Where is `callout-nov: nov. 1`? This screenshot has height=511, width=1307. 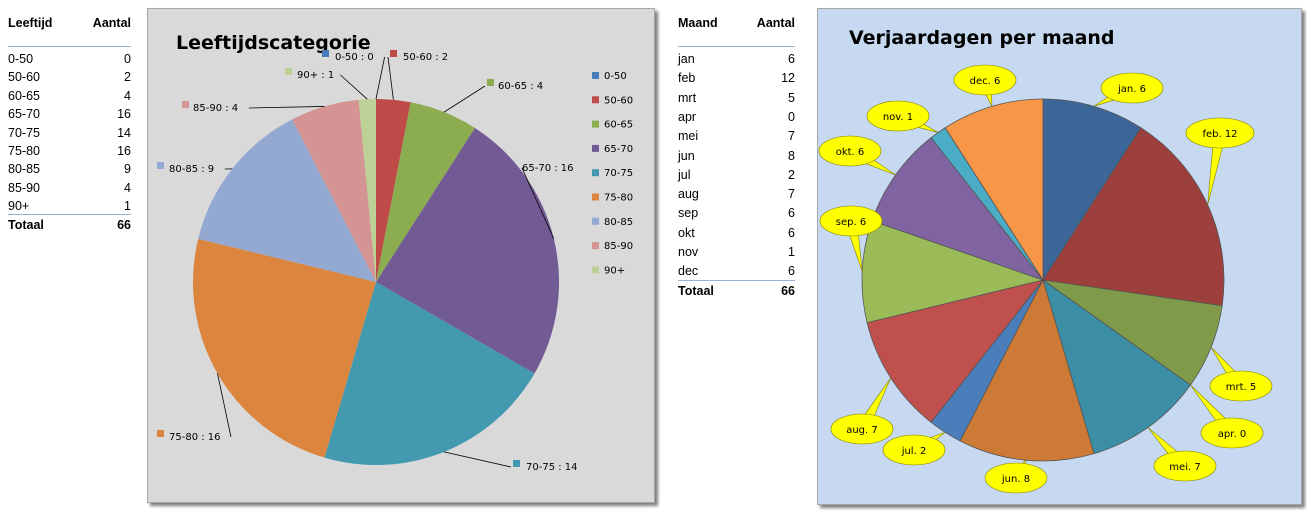 callout-nov: nov. 1 is located at coordinates (902, 116).